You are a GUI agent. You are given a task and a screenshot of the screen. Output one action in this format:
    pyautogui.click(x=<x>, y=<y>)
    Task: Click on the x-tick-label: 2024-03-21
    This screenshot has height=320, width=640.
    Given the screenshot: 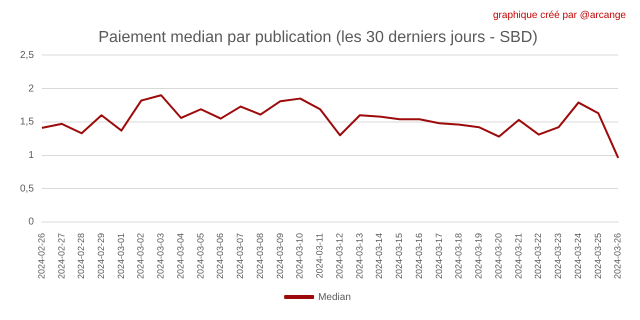 What is the action you would take?
    pyautogui.click(x=518, y=256)
    